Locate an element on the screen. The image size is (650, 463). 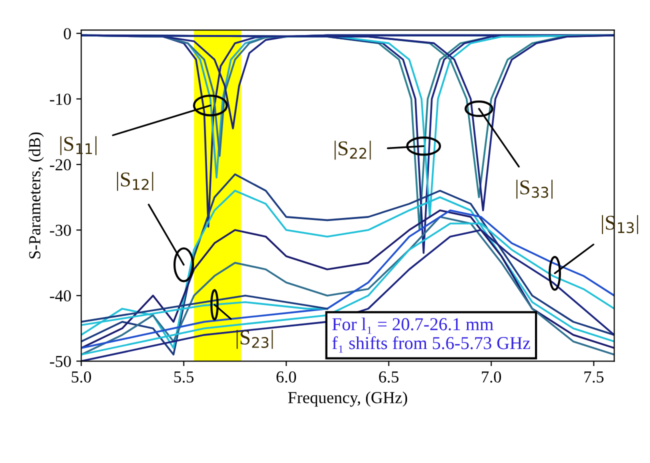
annotation: For l₁ = 20.7-26.1 mm f₁ shifts from 5.6-5.73 GHz is located at coordinates (431, 335).